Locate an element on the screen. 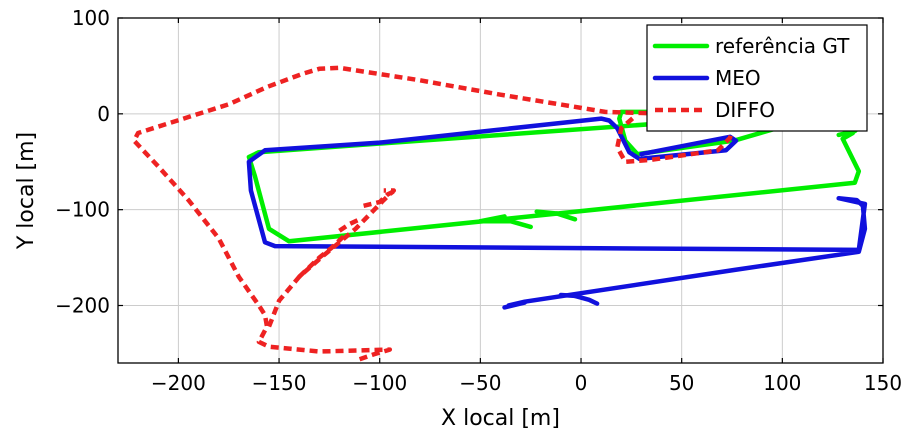  legend-label: DIFFO is located at coordinates (745, 110).